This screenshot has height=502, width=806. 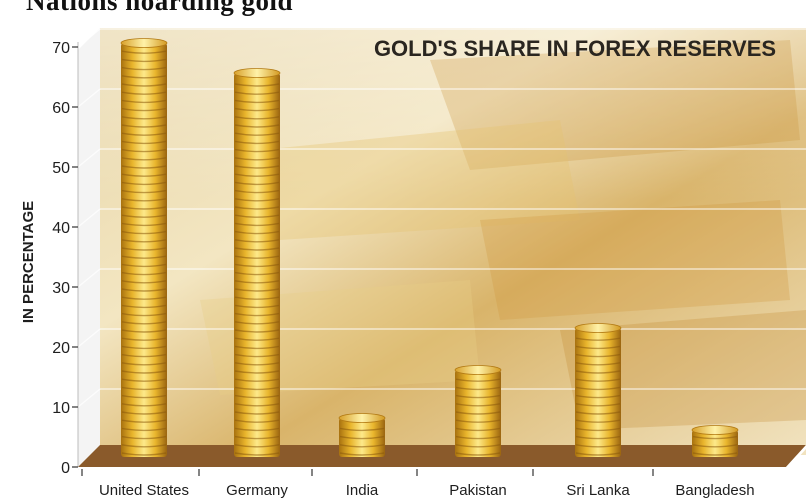 I want to click on side-wall, so click(x=89, y=249).